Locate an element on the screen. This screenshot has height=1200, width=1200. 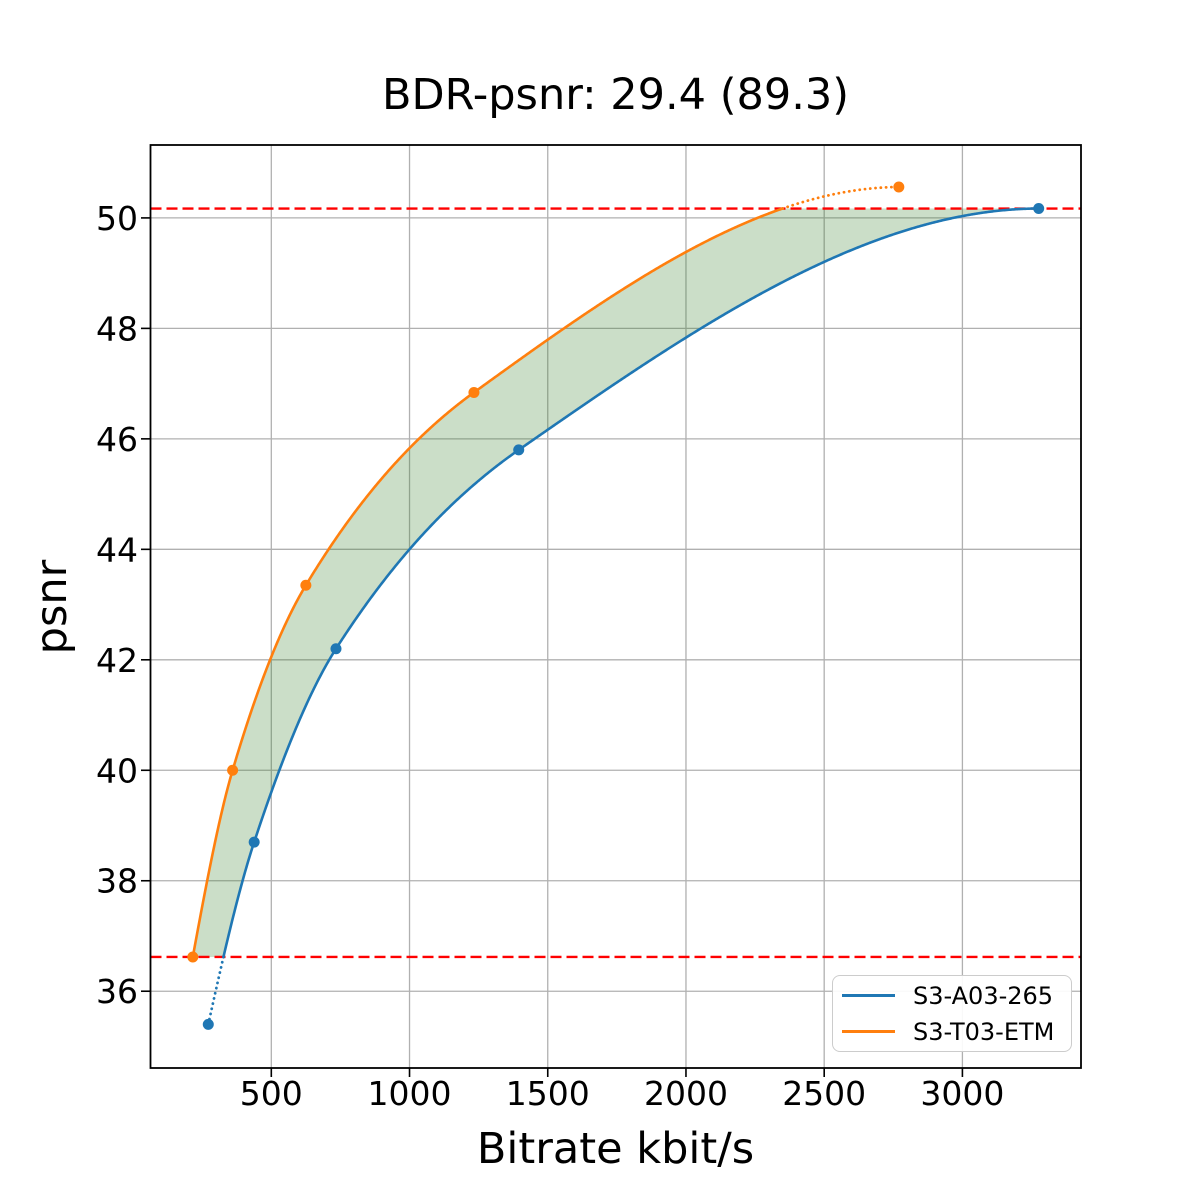
y-tick-label: 48 is located at coordinates (117, 328).